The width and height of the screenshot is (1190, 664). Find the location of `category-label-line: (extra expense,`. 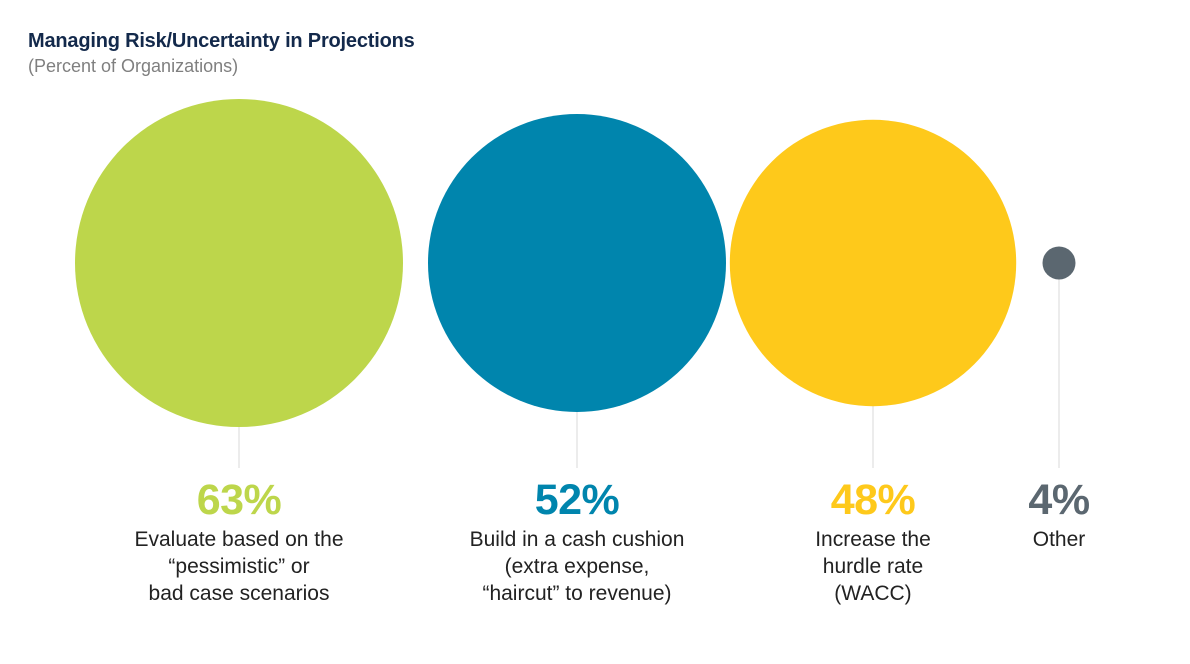

category-label-line: (extra expense, is located at coordinates (577, 566).